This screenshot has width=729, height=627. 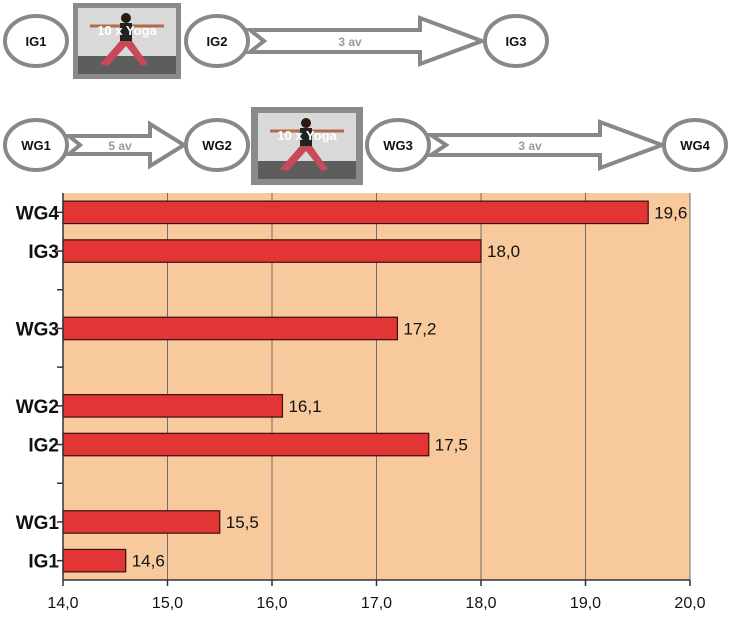 What do you see at coordinates (43, 446) in the screenshot?
I see `category-label: IG2` at bounding box center [43, 446].